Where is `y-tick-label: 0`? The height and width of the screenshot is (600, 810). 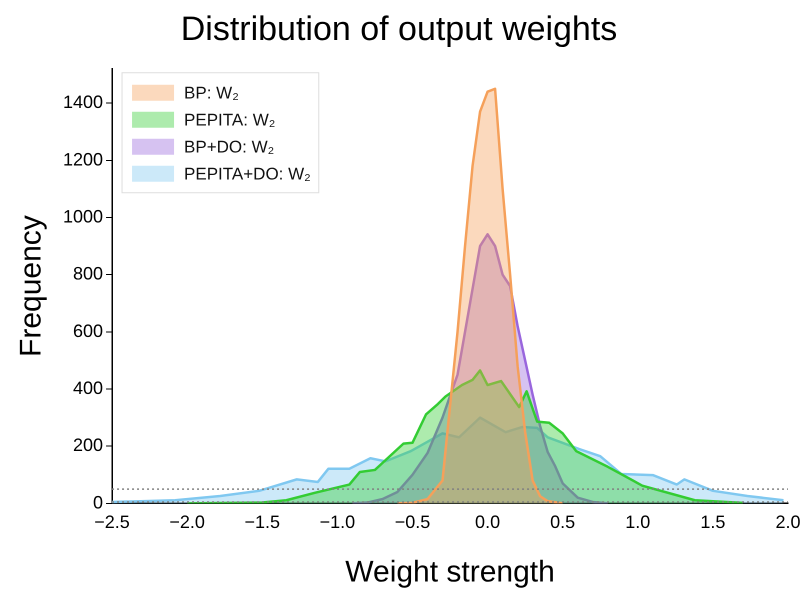
y-tick-label: 0 is located at coordinates (98, 502).